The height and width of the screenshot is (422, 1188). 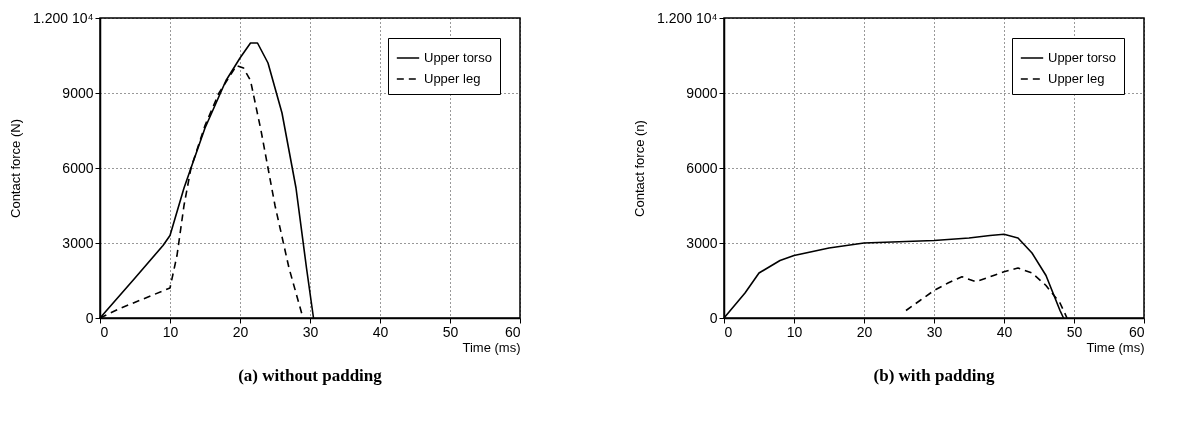 What do you see at coordinates (15, 168) in the screenshot?
I see `y-axis-title: Contact force (N)` at bounding box center [15, 168].